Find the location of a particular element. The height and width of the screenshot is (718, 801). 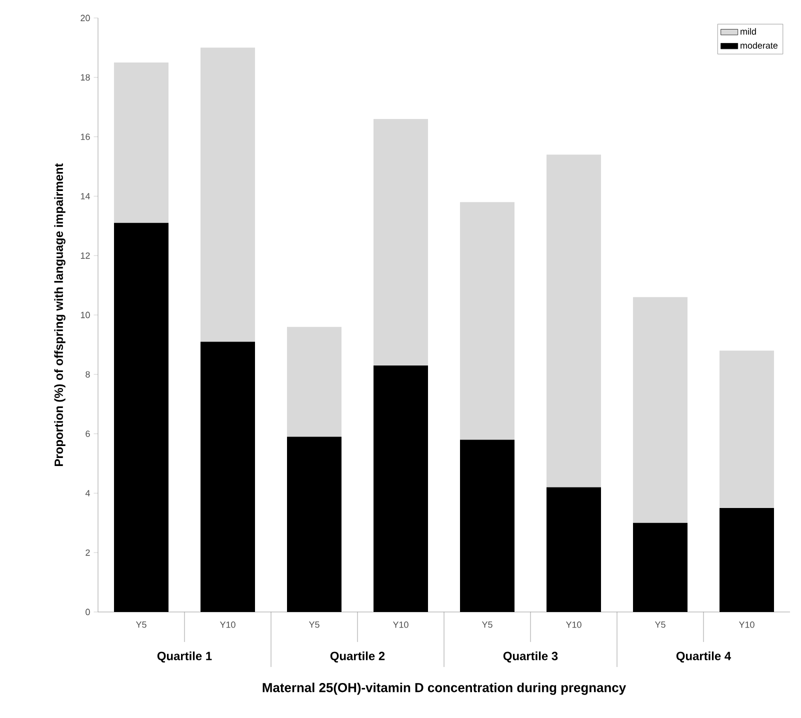

y-tick-label: 20 is located at coordinates (85, 18).